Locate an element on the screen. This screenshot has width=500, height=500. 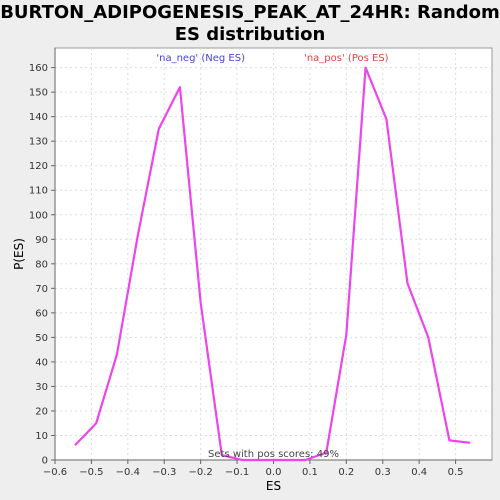
x-tick-label: −0.2 is located at coordinates (201, 472).